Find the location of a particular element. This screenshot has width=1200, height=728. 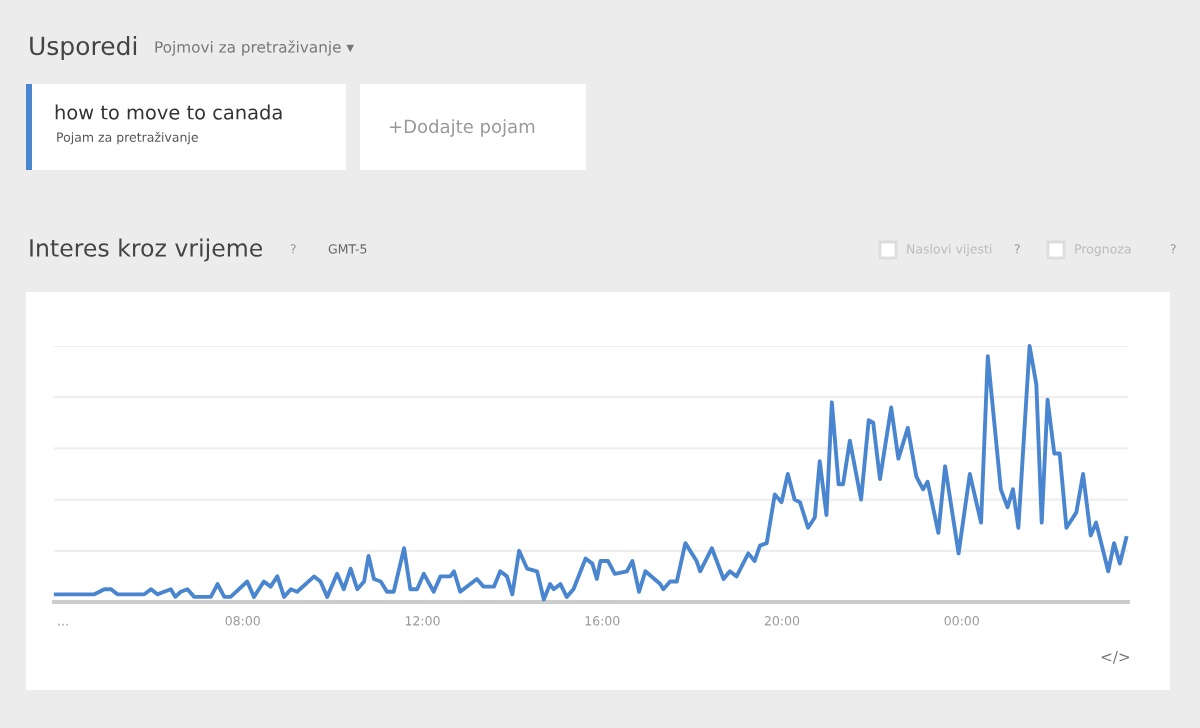

chart-title: Interes kroz vrijeme is located at coordinates (146, 250).